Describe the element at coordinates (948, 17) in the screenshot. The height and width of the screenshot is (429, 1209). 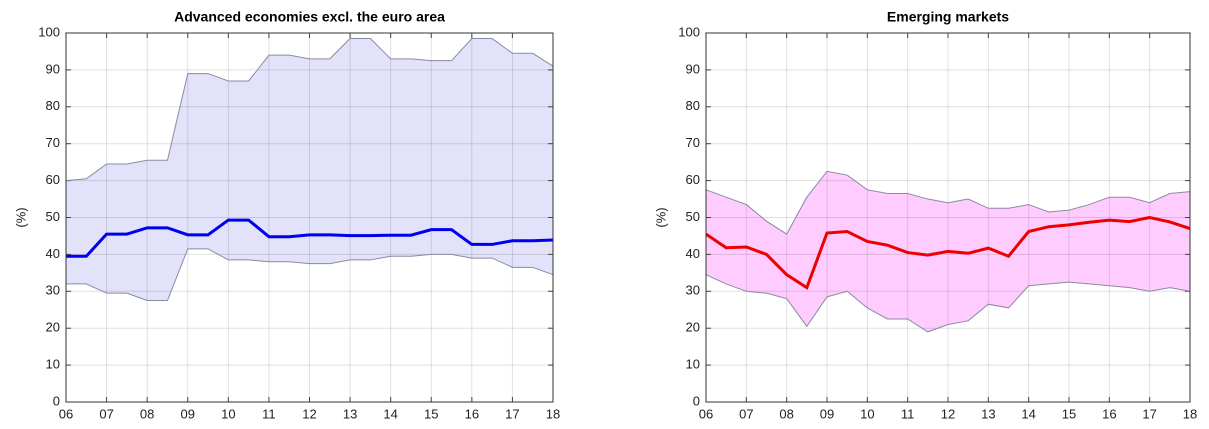
I see `chart-title: Emerging markets` at that location.